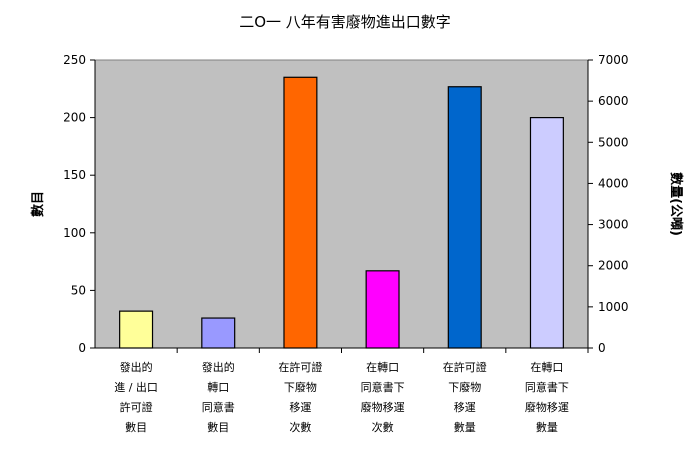  I want to click on right-axis: 0 1000 2000 3000 4000 5000 6000 7000, so click(608, 204).